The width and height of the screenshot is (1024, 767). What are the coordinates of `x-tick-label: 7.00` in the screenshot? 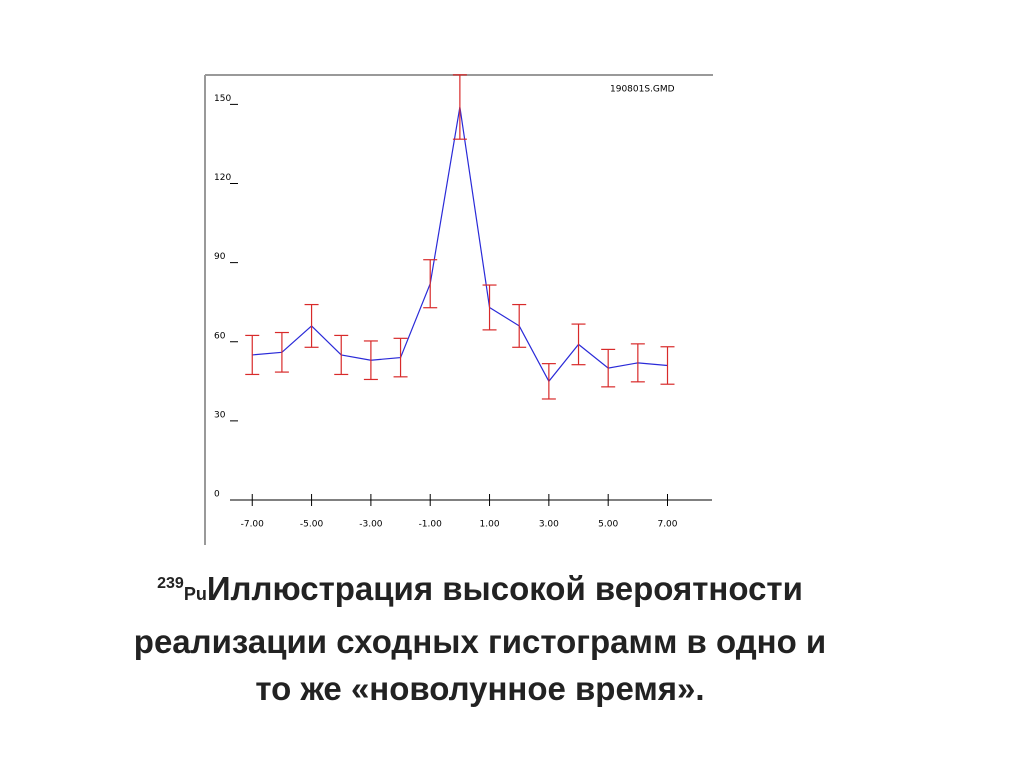 It's located at (667, 525).